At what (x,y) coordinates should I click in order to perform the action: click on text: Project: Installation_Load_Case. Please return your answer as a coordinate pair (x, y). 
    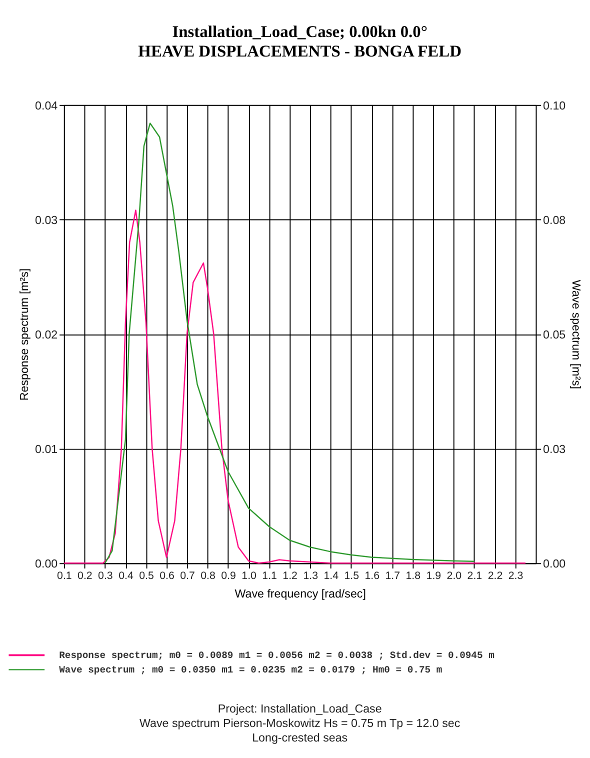
    Looking at the image, I should click on (300, 709).